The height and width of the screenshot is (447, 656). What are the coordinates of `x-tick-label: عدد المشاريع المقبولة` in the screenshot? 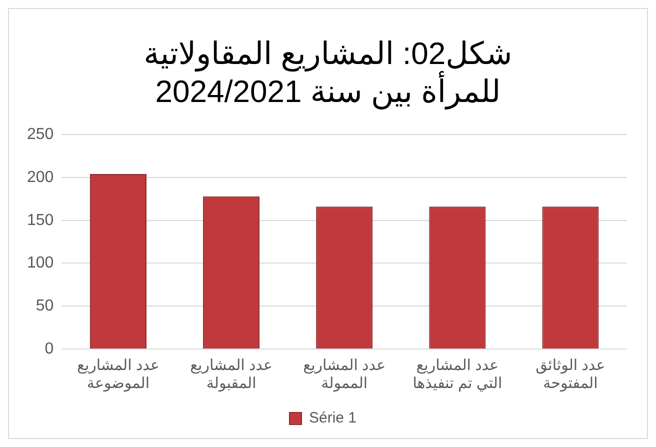 It's located at (231, 374).